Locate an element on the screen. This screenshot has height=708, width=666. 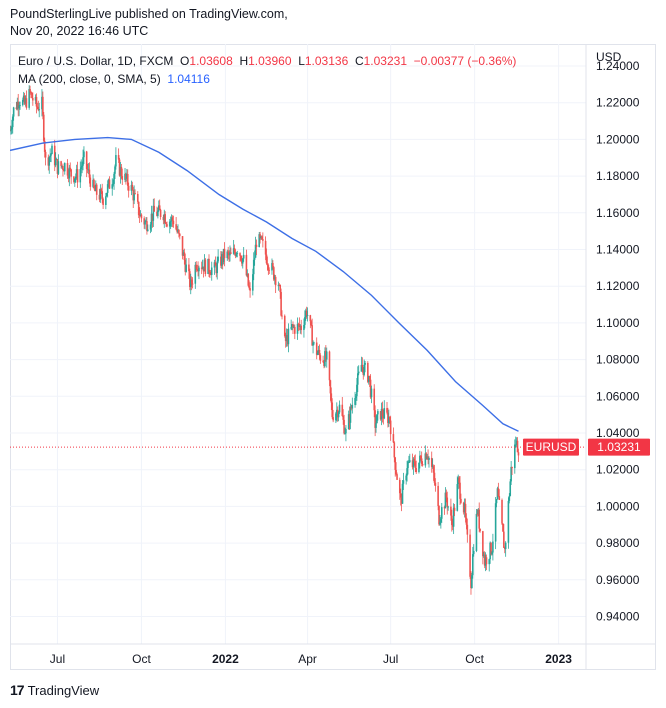
ma-label: MA (200, close, 0, SMA, 5) is located at coordinates (89, 79).